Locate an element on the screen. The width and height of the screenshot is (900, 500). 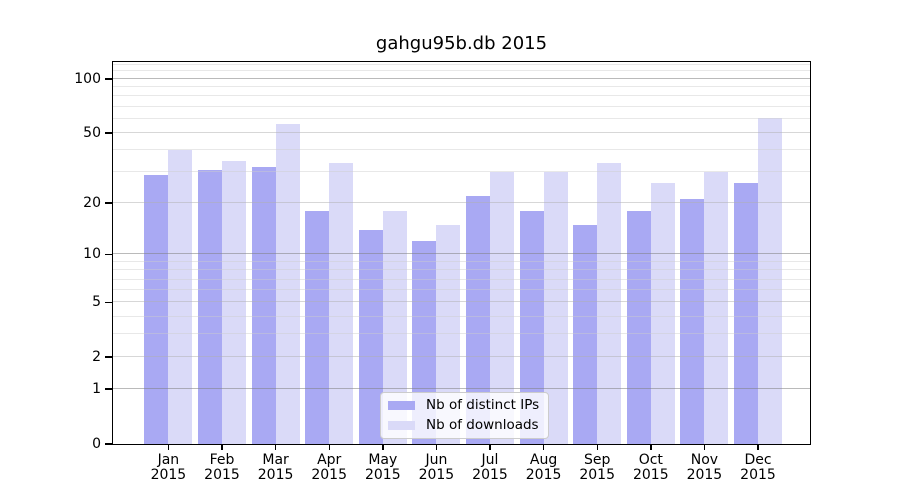
y-tick-label-0: 0 is located at coordinates (96, 444).